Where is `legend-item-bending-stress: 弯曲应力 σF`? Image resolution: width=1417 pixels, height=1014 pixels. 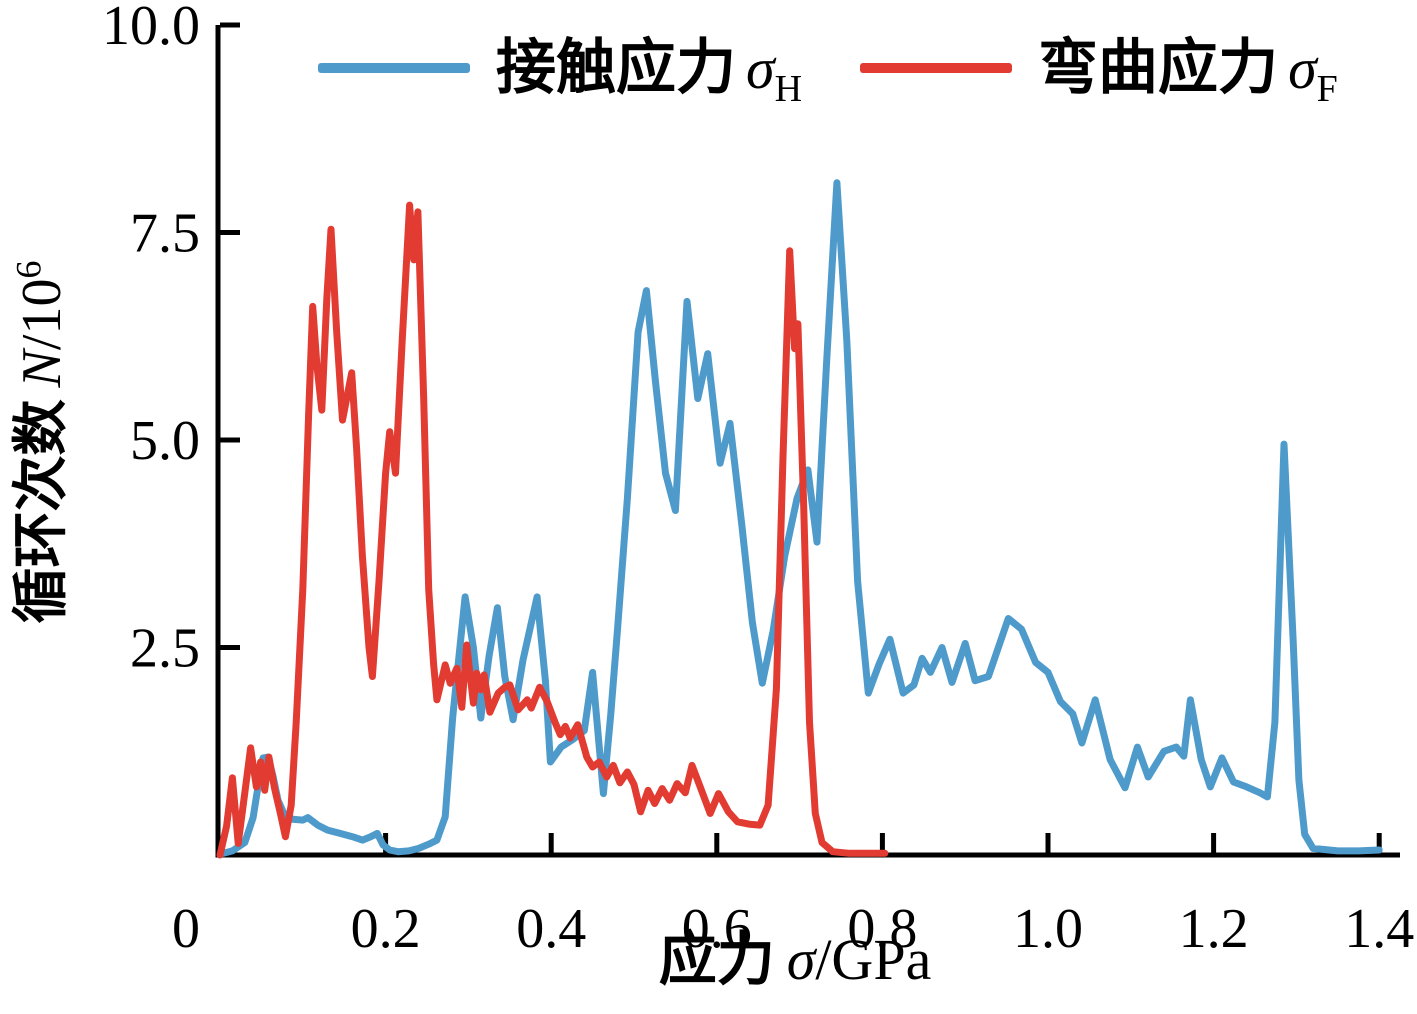 legend-item-bending-stress: 弯曲应力 σF is located at coordinates (1099, 71).